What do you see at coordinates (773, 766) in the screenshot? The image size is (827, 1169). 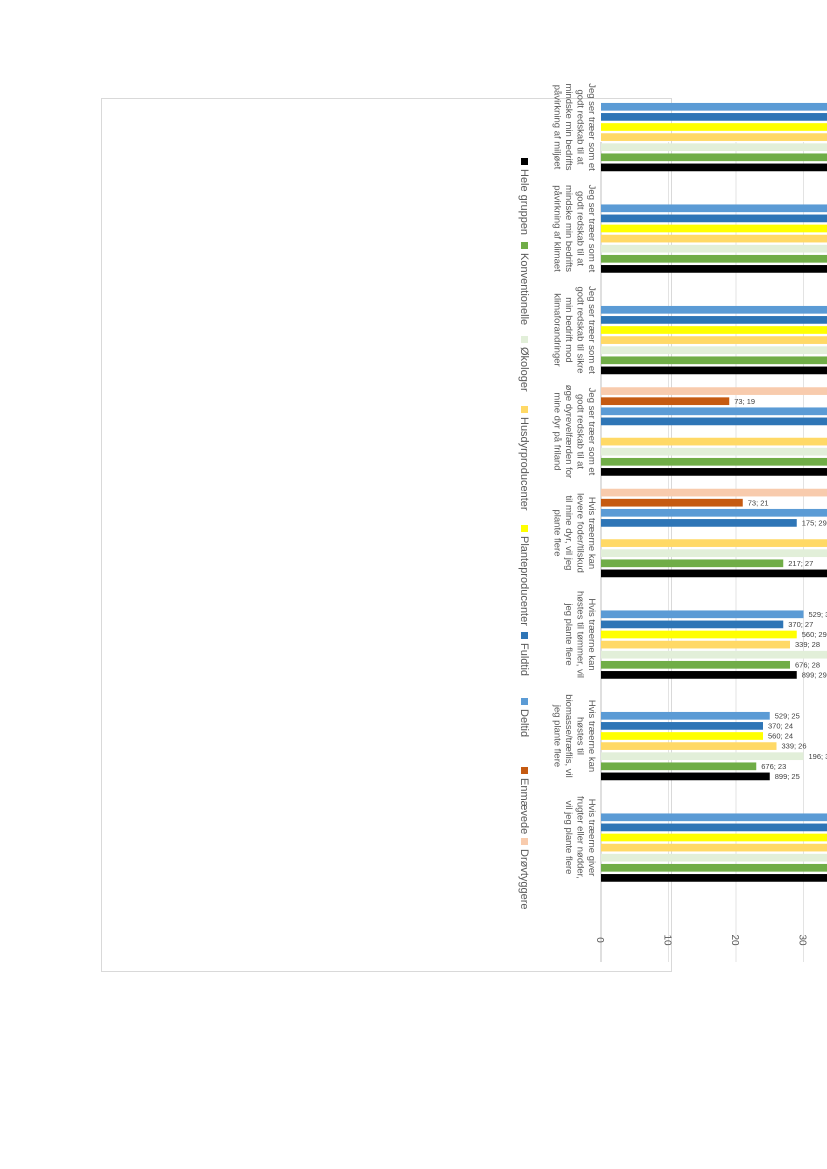 I see `data-label: 676; 23` at bounding box center [773, 766].